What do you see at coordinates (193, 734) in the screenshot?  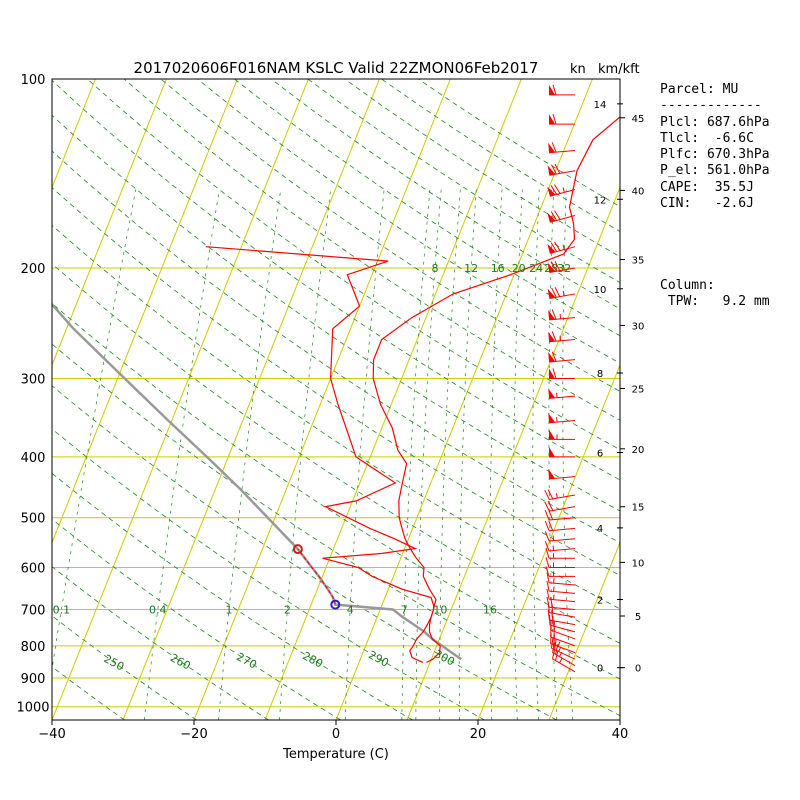 I see `x-tick-label: −20` at bounding box center [193, 734].